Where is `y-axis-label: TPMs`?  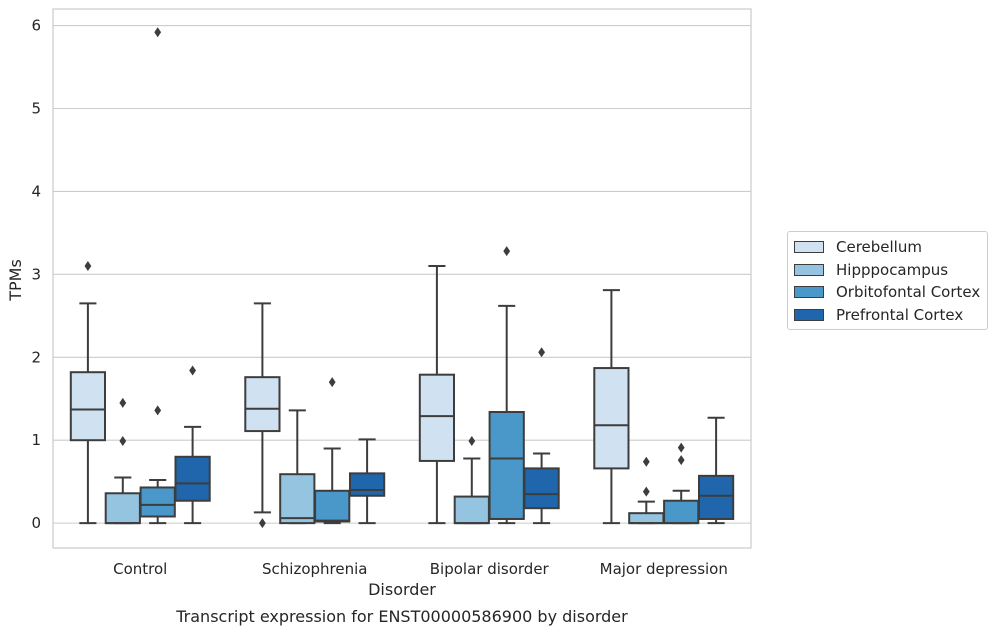
y-axis-label: TPMs is located at coordinates (15, 280).